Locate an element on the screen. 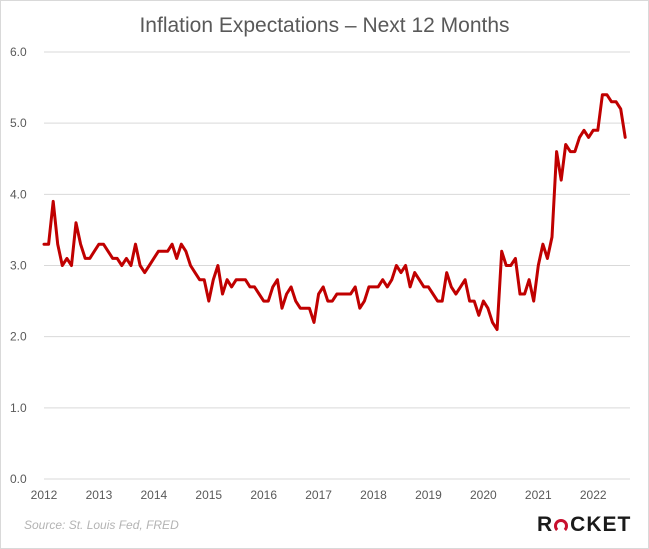 This screenshot has height=549, width=649. y-tick-label: 0.0 is located at coordinates (18, 479).